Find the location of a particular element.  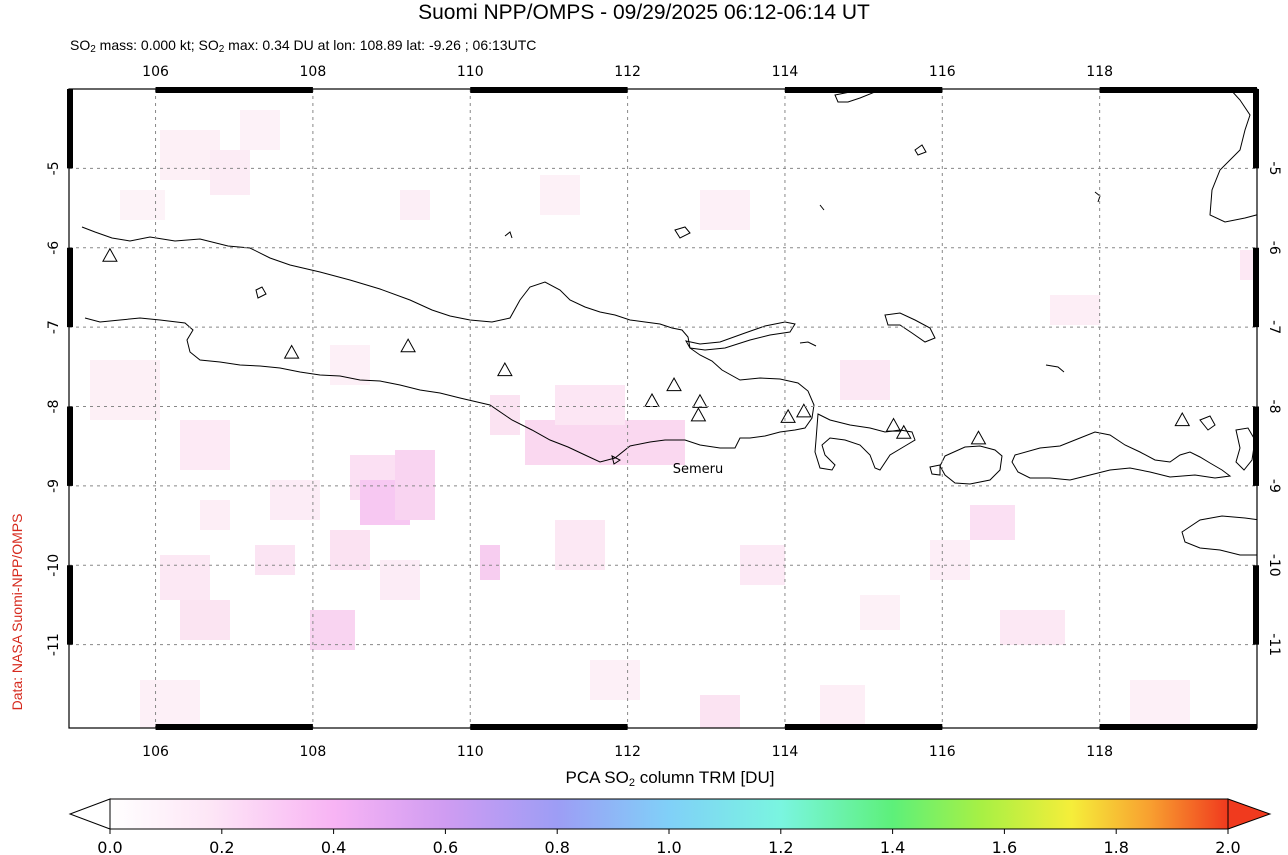

lon-tick-label-top: 116 is located at coordinates (942, 72).